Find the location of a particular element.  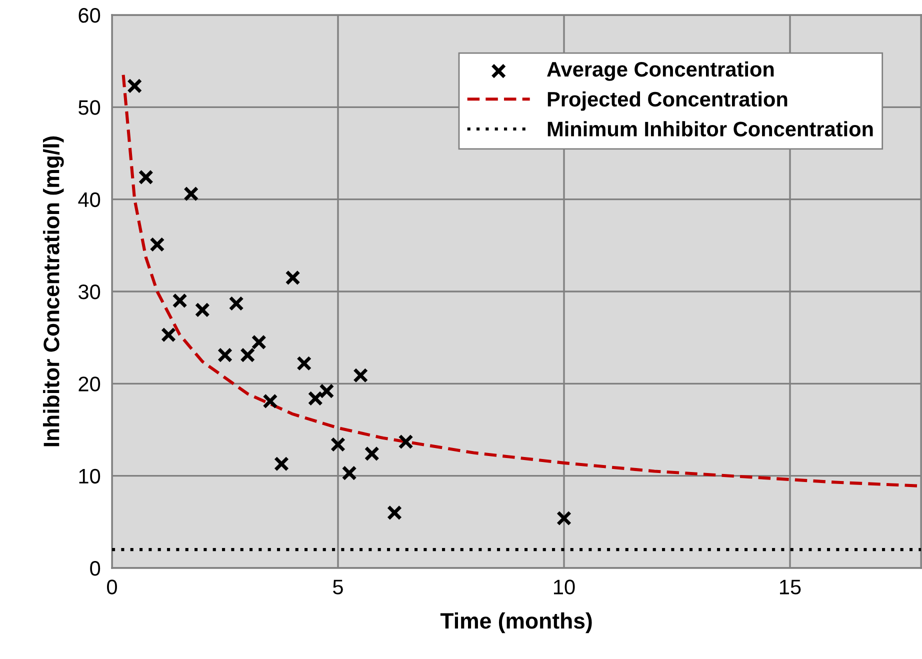

x-tick-label: 5 is located at coordinates (338, 587).